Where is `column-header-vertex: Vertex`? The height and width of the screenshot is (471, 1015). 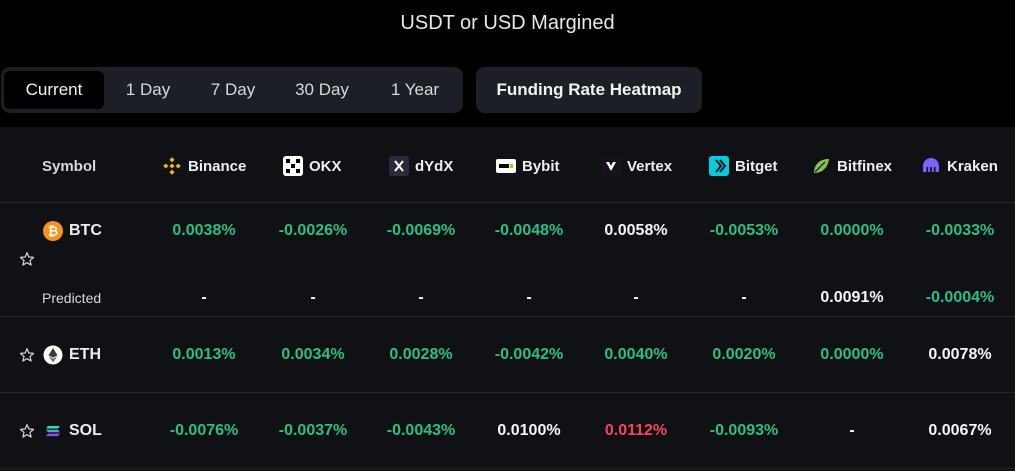 column-header-vertex: Vertex is located at coordinates (636, 166).